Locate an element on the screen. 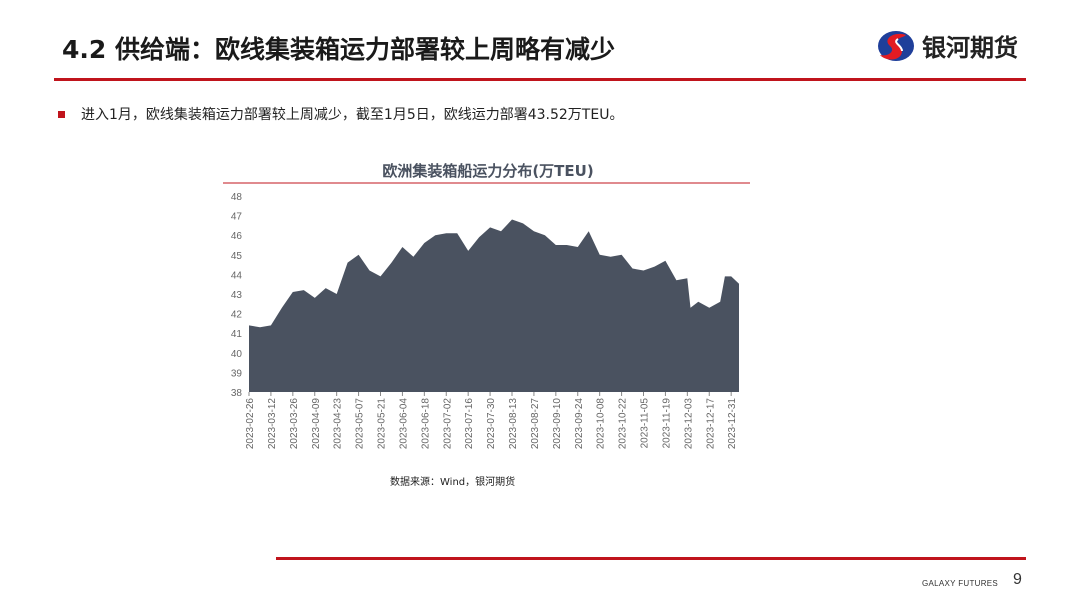 Image resolution: width=1080 pixels, height=608 pixels. logo-text: 银河期货 is located at coordinates (970, 48).